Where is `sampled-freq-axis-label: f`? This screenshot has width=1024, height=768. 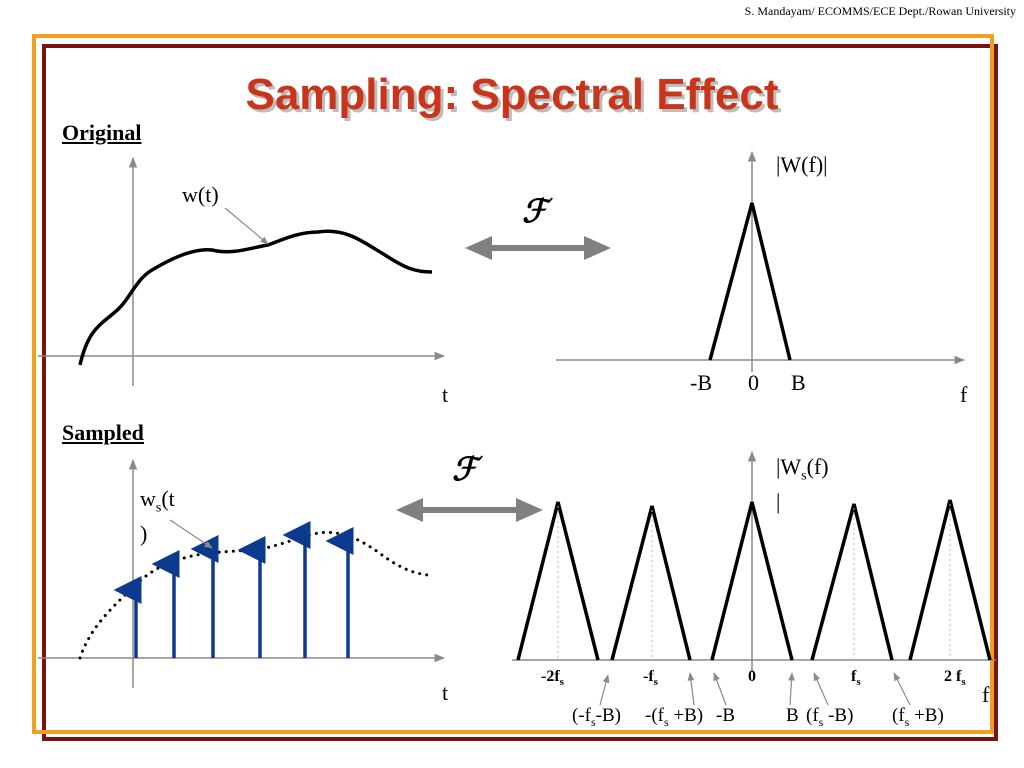
sampled-freq-axis-label: f is located at coordinates (986, 694).